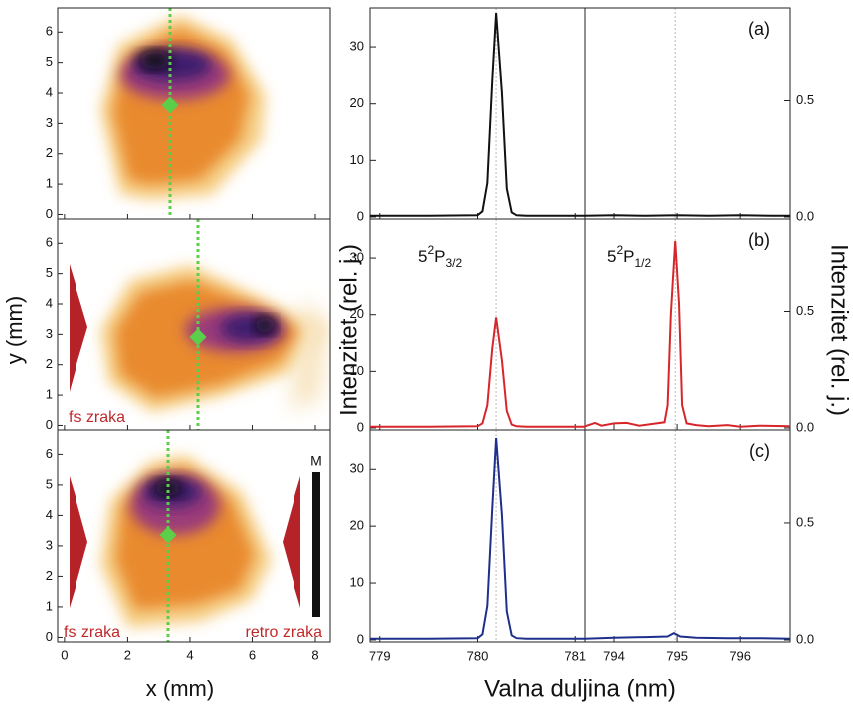  I want to click on panel-label: (c), so click(759, 451).